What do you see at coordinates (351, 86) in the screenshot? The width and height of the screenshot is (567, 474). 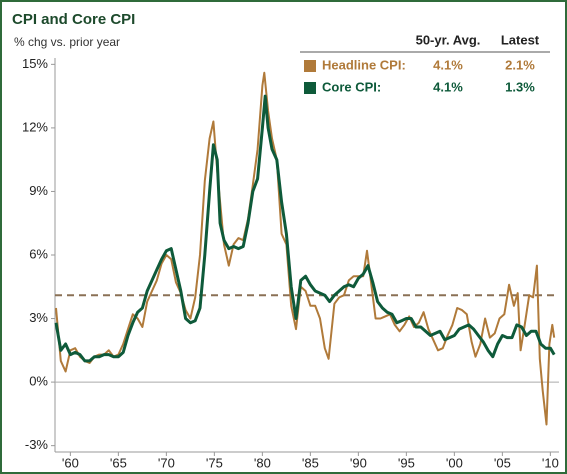 I see `legend-label: Core CPI:` at bounding box center [351, 86].